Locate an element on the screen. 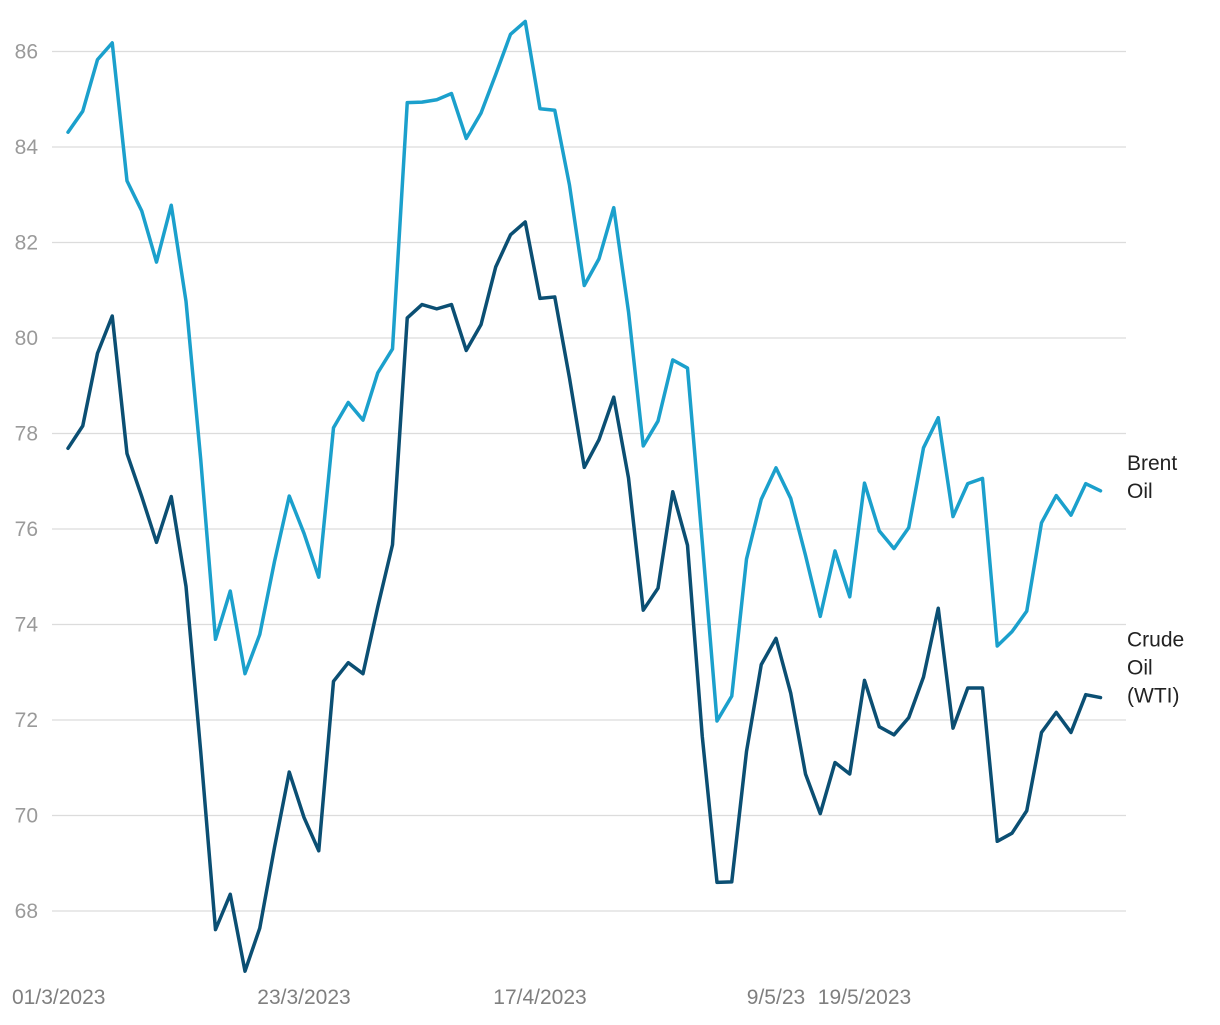 This screenshot has height=1025, width=1220. x-tick-label: 17/4/2023 is located at coordinates (539, 997).